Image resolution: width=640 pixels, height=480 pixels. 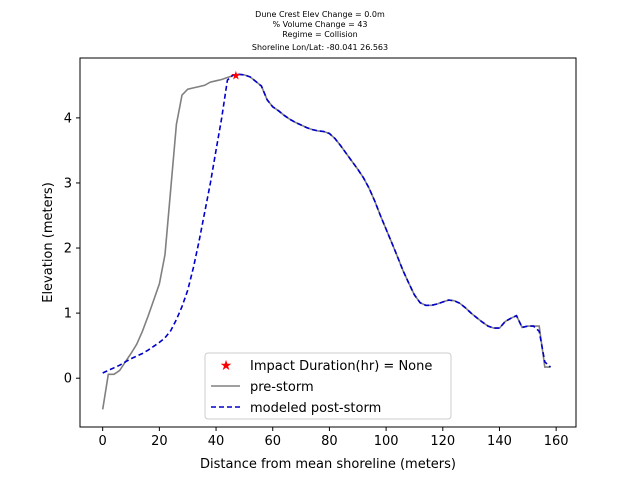 I want to click on x-tick-label-1: 20, so click(x=159, y=441).